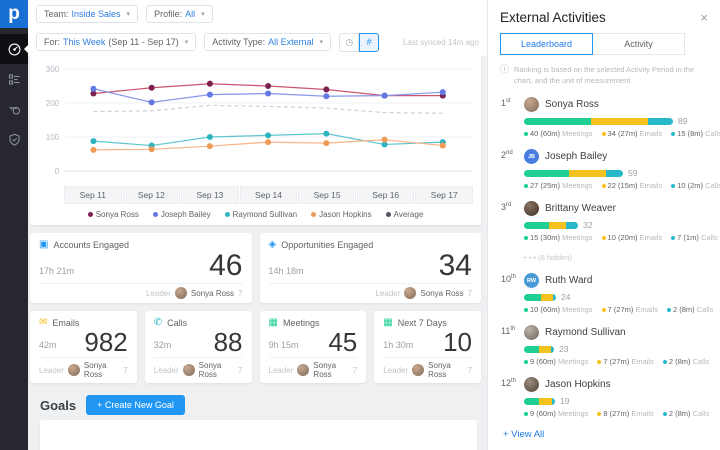  Describe the element at coordinates (83, 323) in the screenshot. I see `stat-card-header: ✉ Emails` at that location.